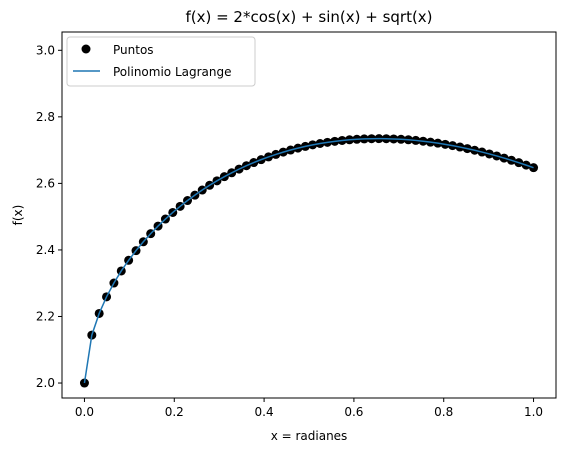 This screenshot has width=579, height=452. I want to click on x-axis: 0.0 0.2 0.4 0.6 0.8 1.0, so click(309, 408).